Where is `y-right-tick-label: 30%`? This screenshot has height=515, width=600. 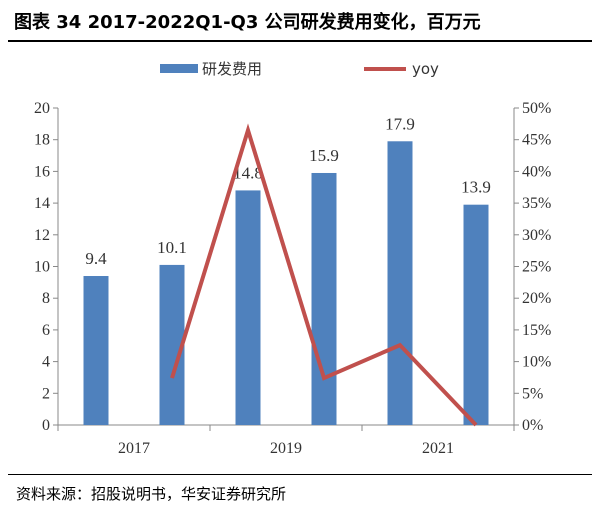 y-right-tick-label: 30% is located at coordinates (536, 235).